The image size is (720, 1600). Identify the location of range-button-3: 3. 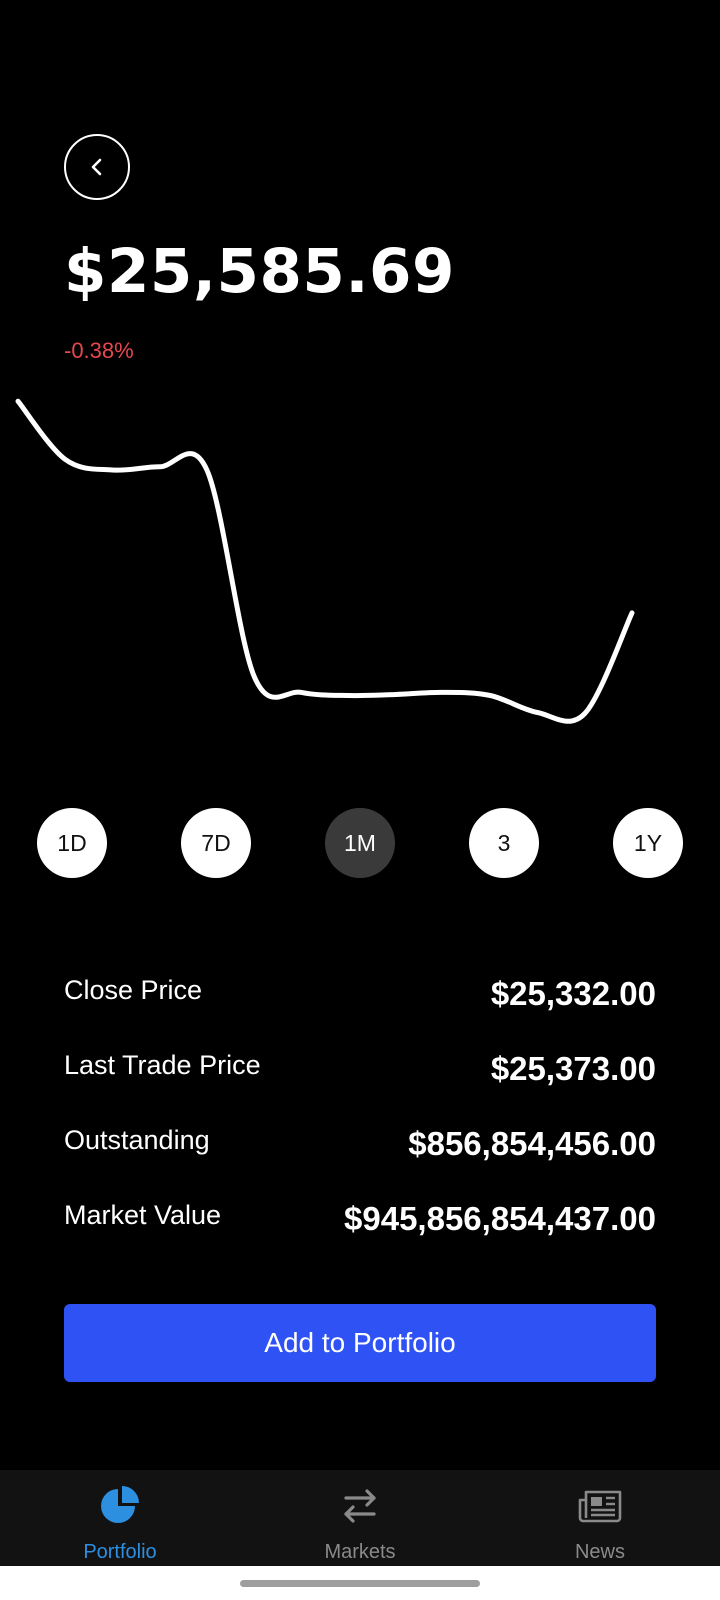
(504, 843).